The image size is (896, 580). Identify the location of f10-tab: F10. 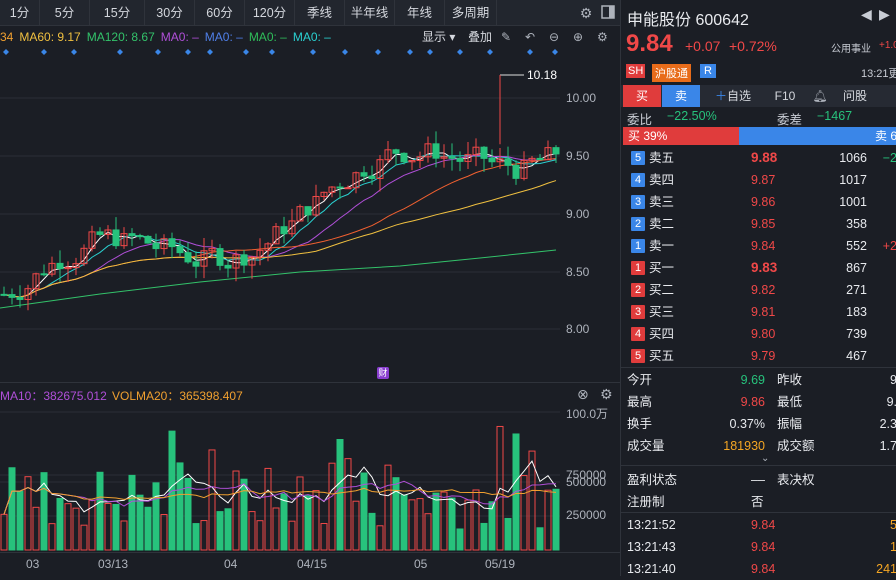
(785, 96).